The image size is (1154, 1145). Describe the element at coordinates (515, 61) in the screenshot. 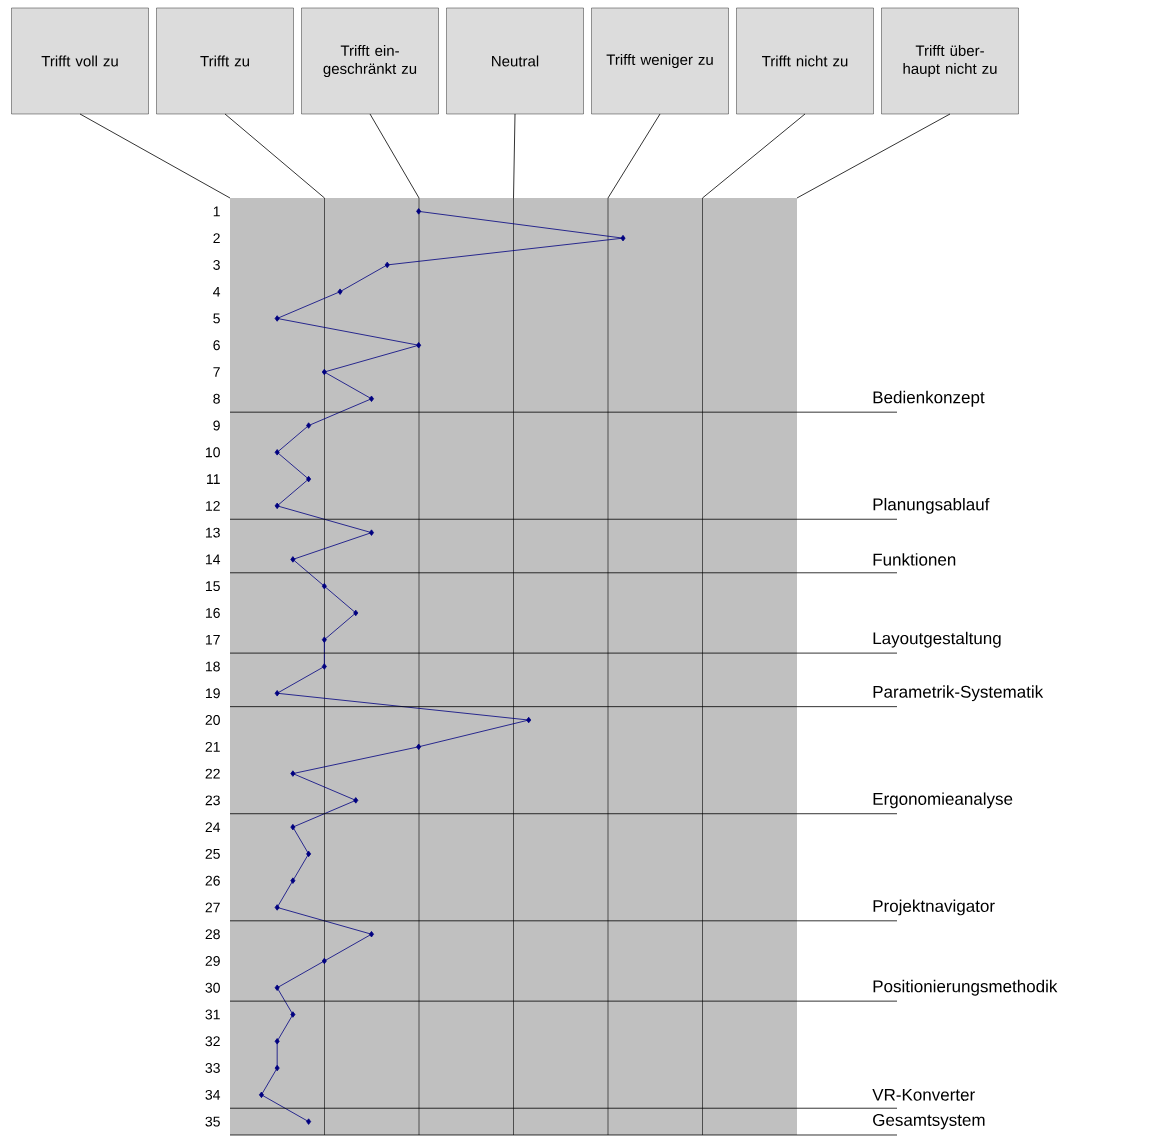

I see `text: Neutral` at that location.